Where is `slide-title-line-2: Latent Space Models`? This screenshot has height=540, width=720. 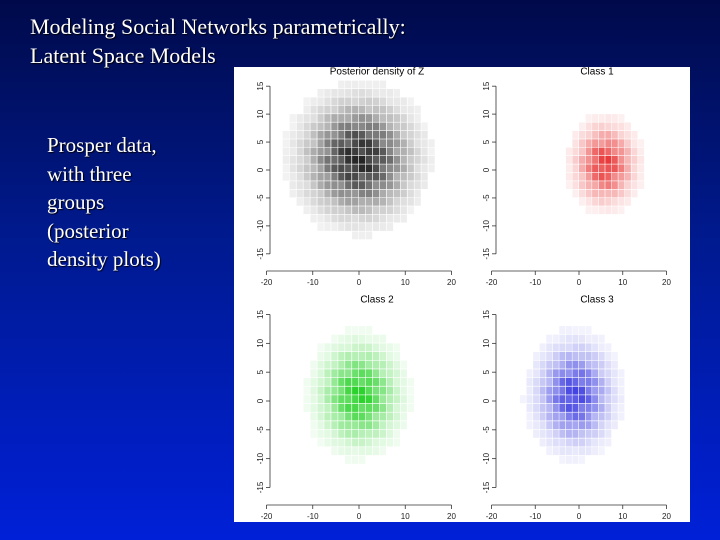
slide-title-line-2: Latent Space Models is located at coordinates (123, 55).